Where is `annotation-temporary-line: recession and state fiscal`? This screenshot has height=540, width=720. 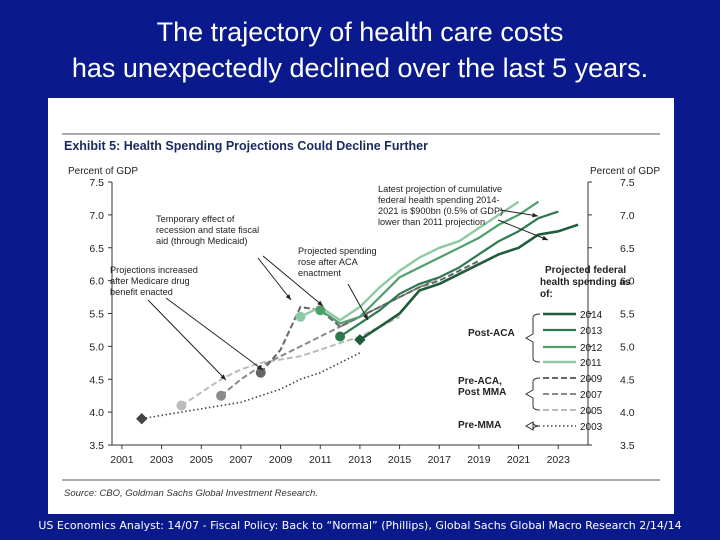 annotation-temporary-line: recession and state fiscal is located at coordinates (207, 230).